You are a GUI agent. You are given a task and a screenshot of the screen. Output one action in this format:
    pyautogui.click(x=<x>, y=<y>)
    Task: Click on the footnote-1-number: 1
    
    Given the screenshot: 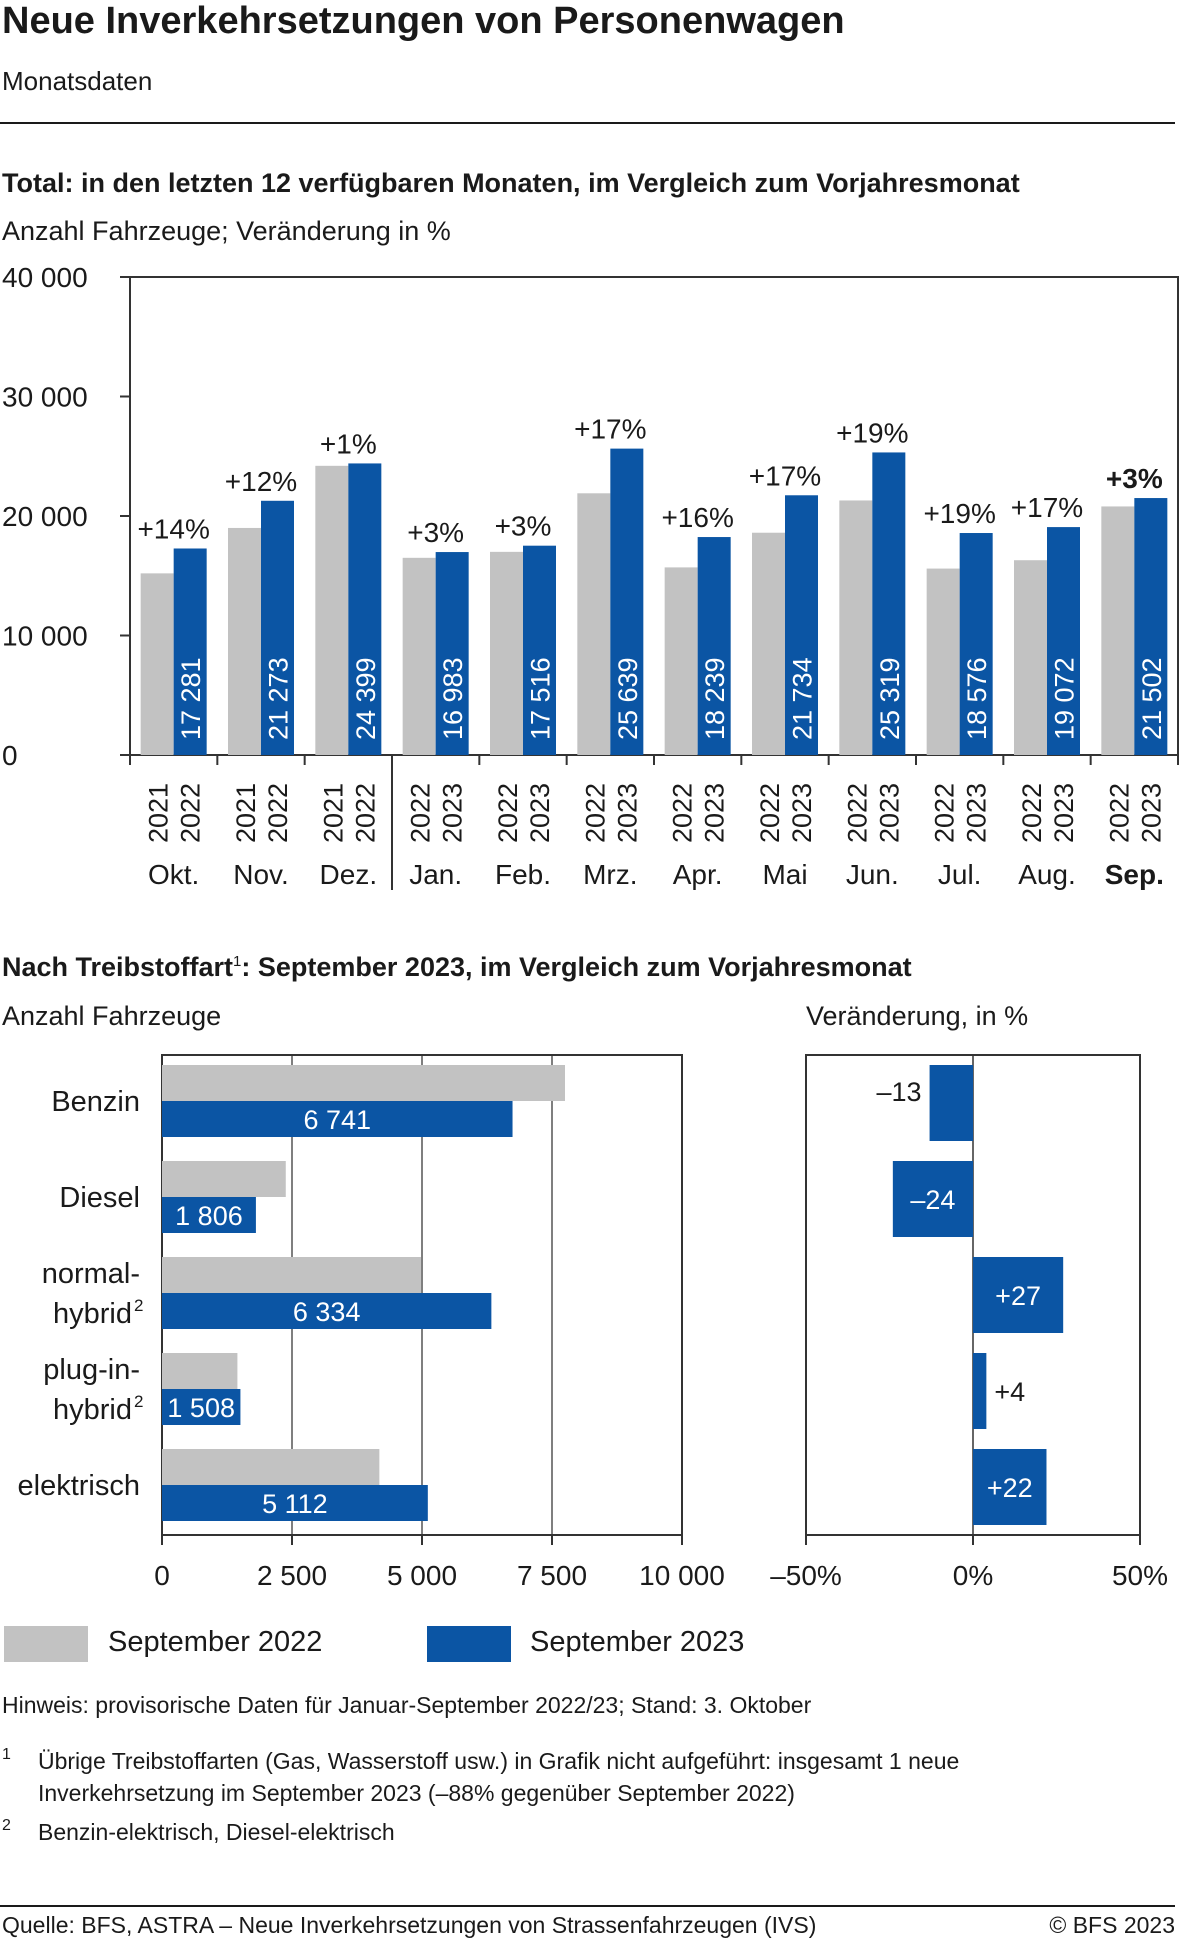 What is the action you would take?
    pyautogui.click(x=6, y=1754)
    